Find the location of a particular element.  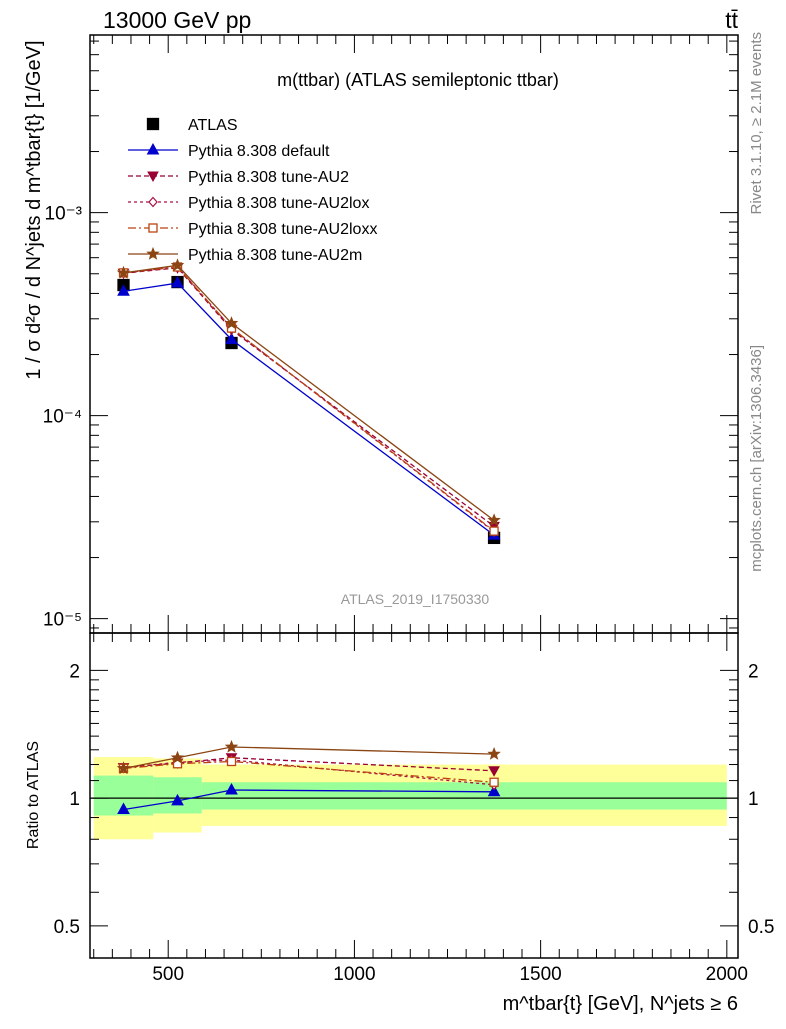

main-line-pythia-8-308-default is located at coordinates (309, 409).